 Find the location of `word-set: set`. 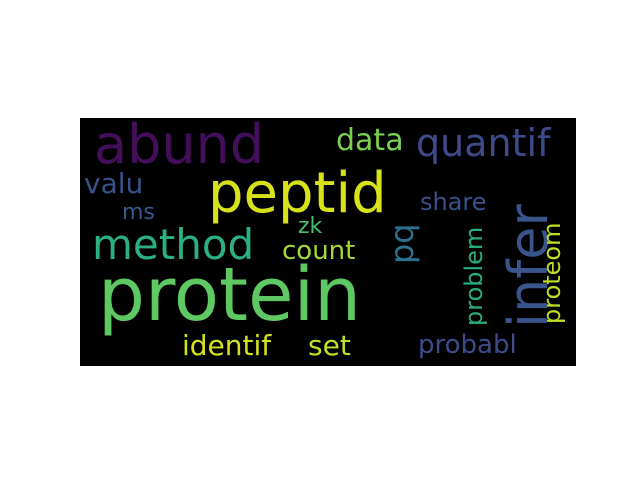

word-set: set is located at coordinates (329, 345).